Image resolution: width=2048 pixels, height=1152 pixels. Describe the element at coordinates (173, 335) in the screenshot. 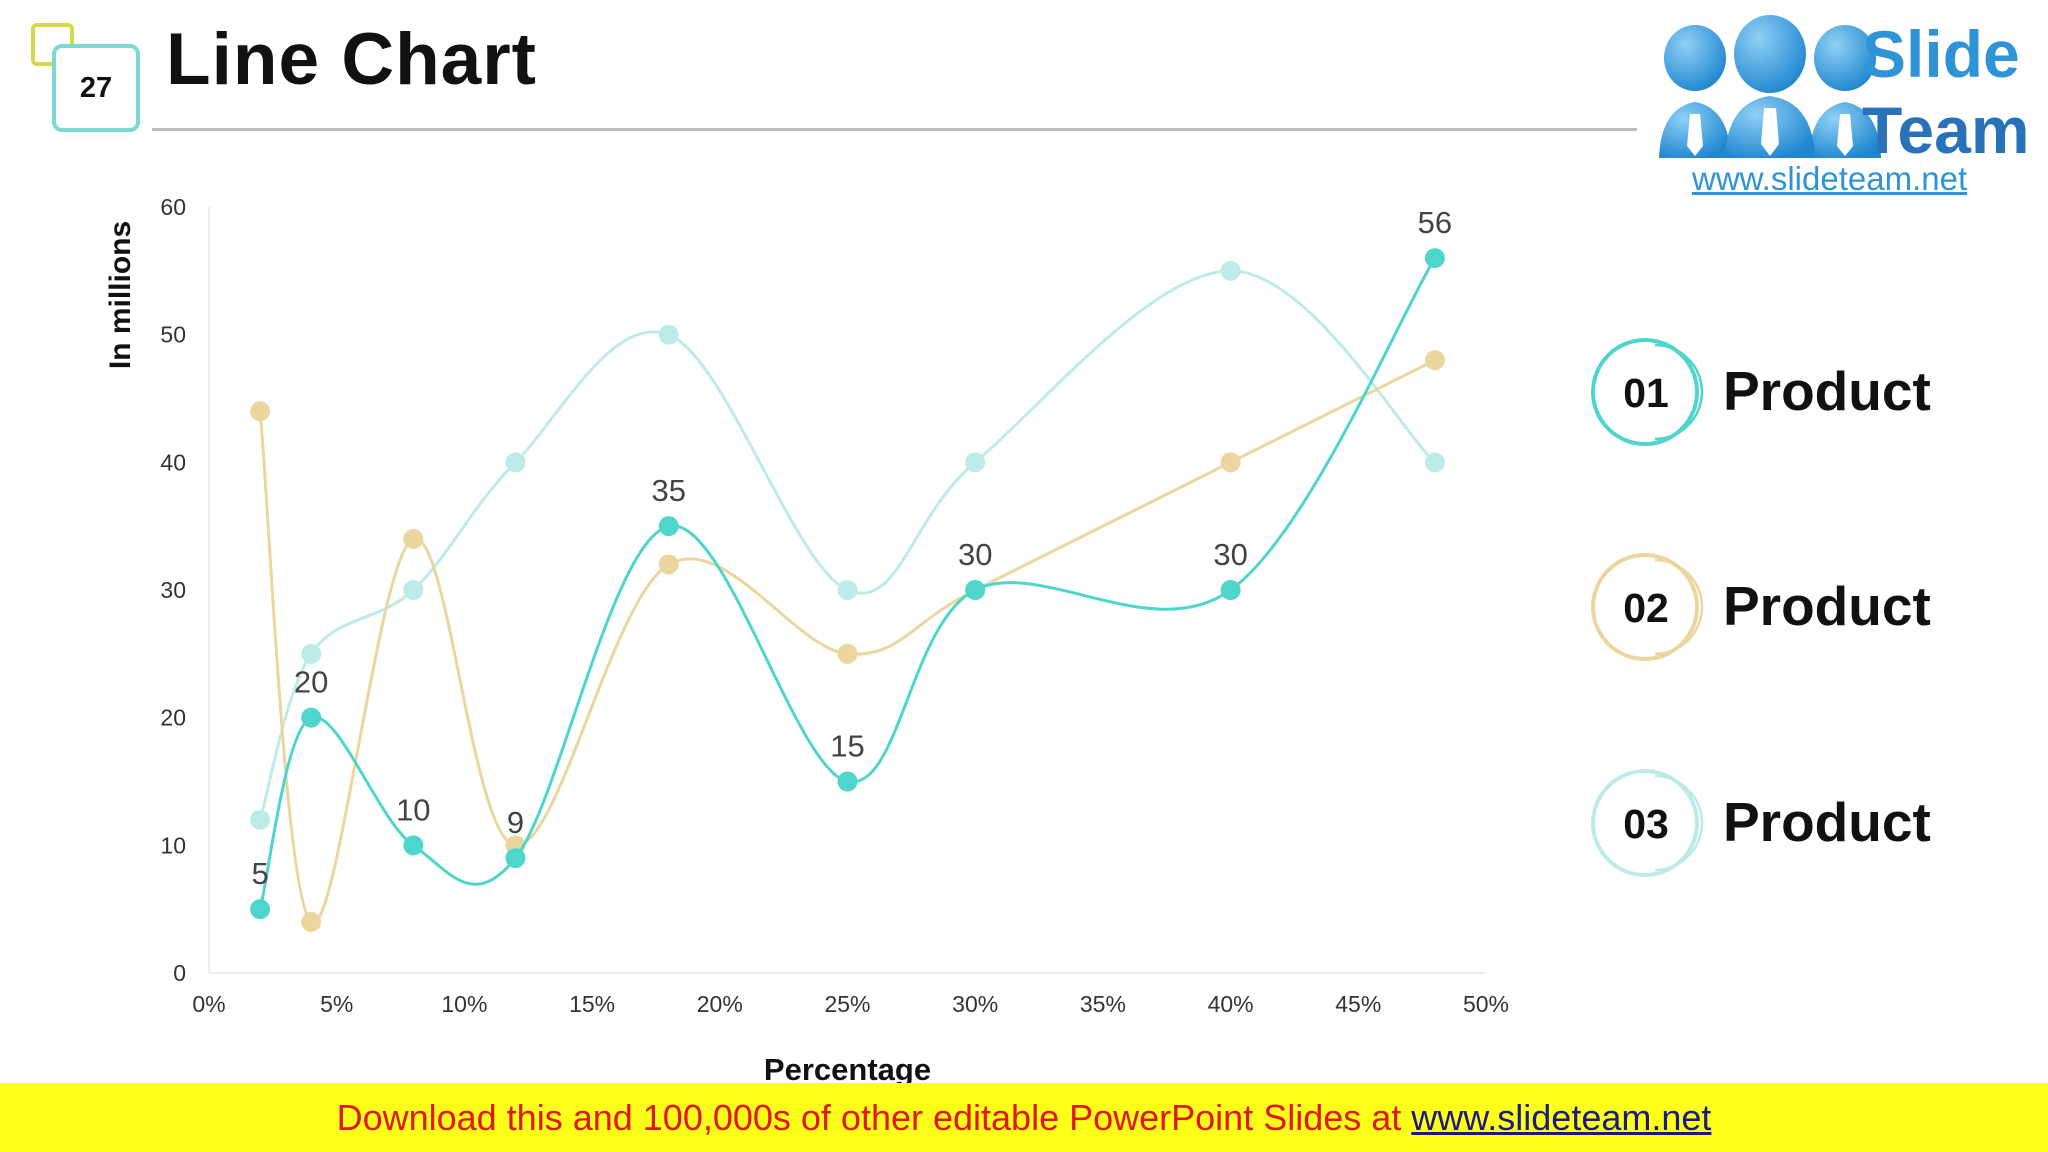

I see `y-tick-label: 50` at that location.